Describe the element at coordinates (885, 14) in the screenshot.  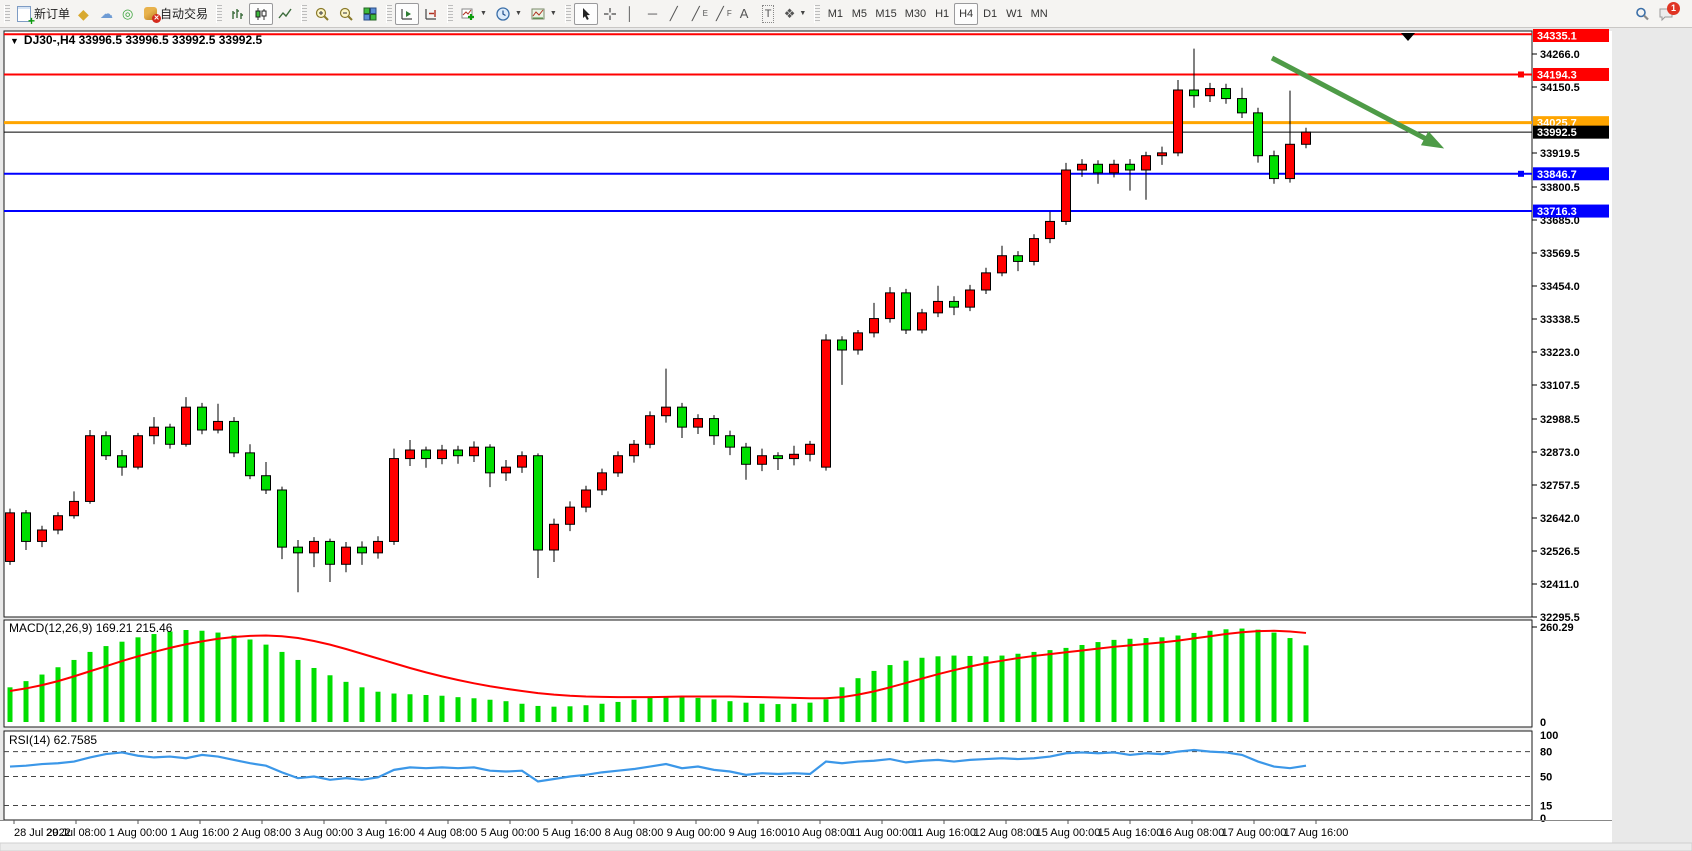
I see `timeframe-M15: M15` at that location.